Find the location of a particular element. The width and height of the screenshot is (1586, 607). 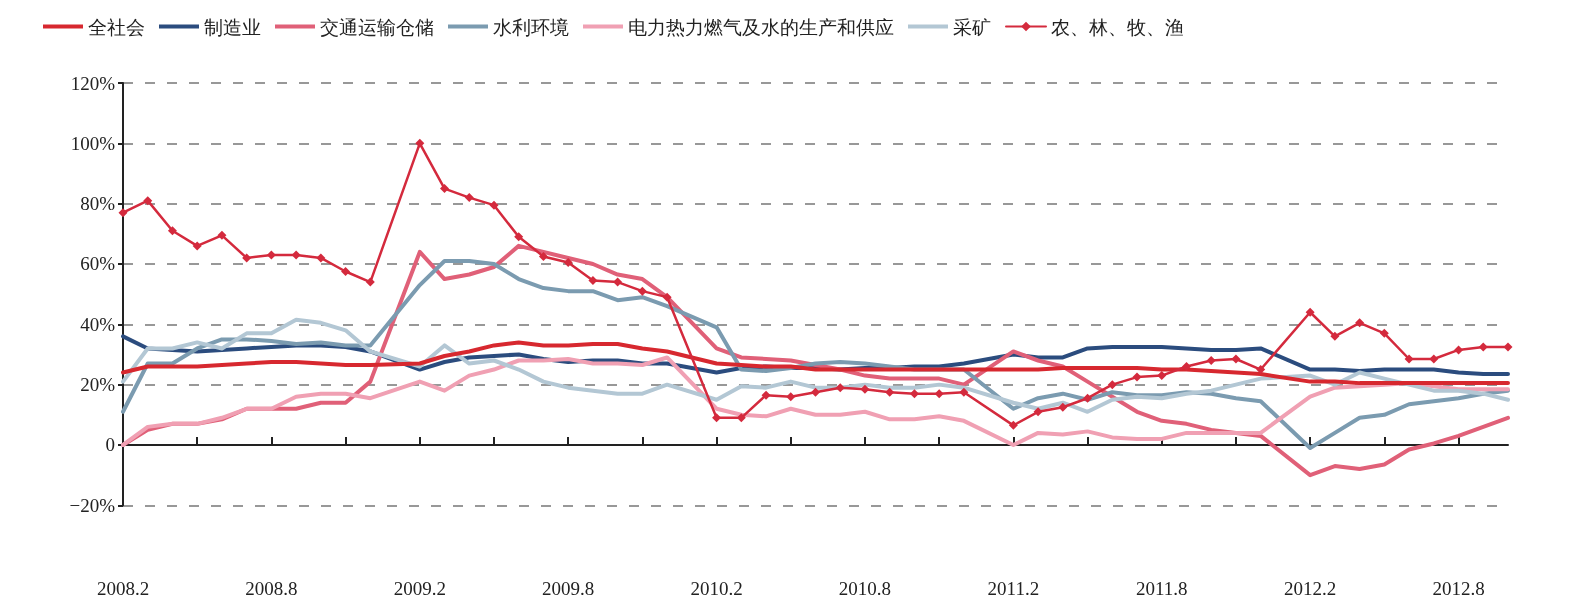

y-tick-label: 80% is located at coordinates (98, 204).